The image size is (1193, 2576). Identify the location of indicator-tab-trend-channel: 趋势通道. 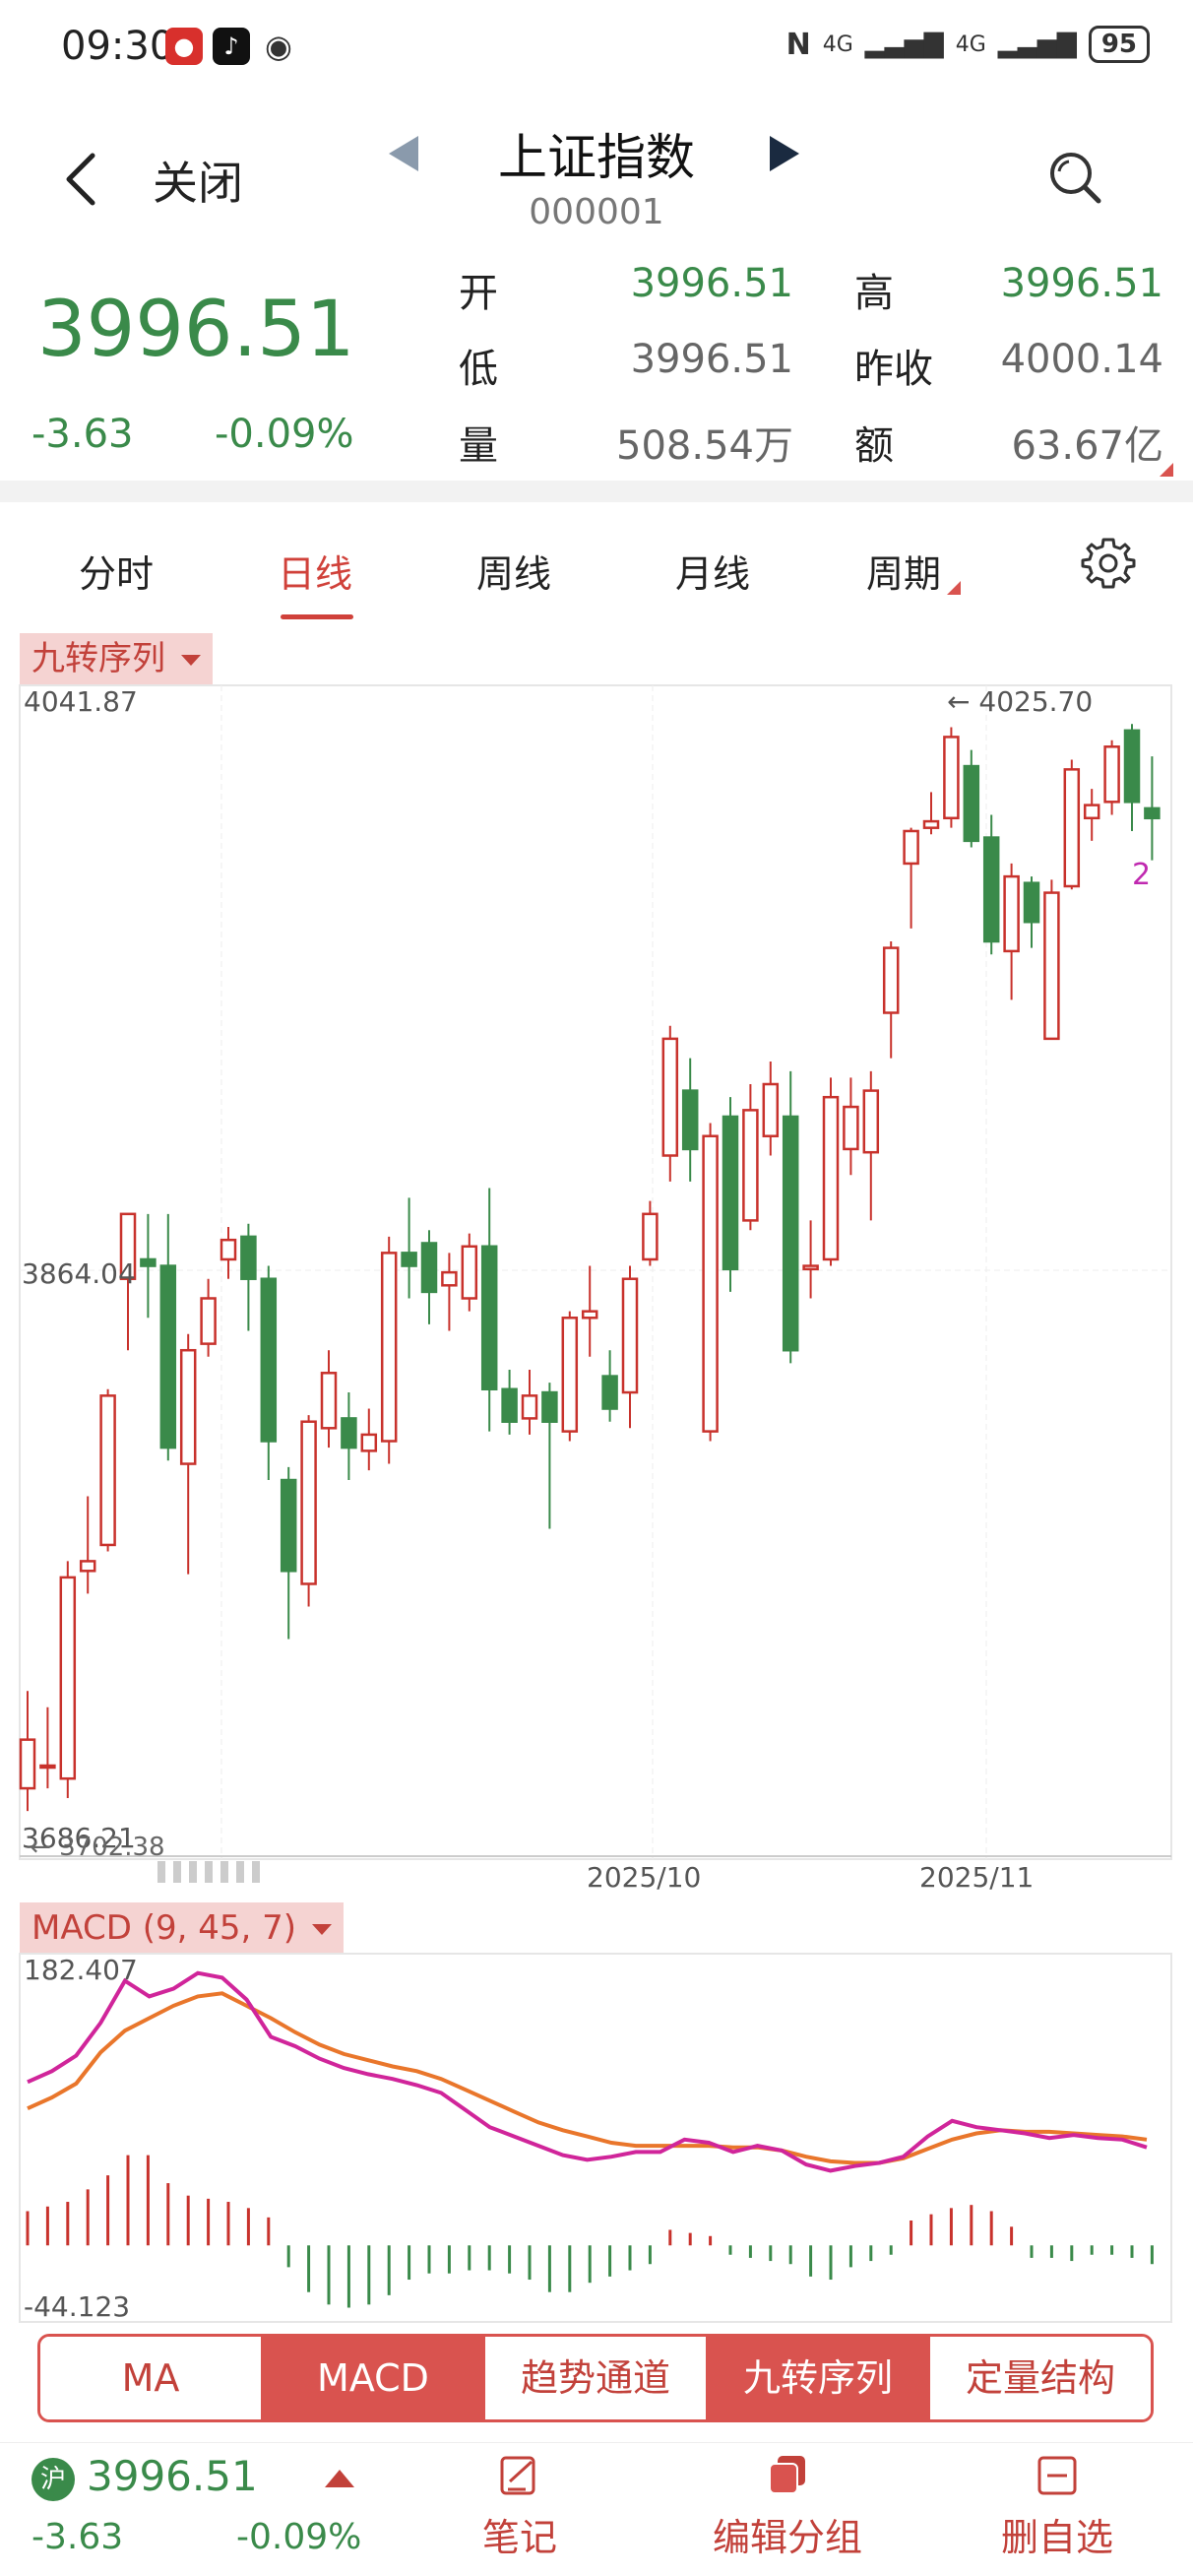
(596, 2378).